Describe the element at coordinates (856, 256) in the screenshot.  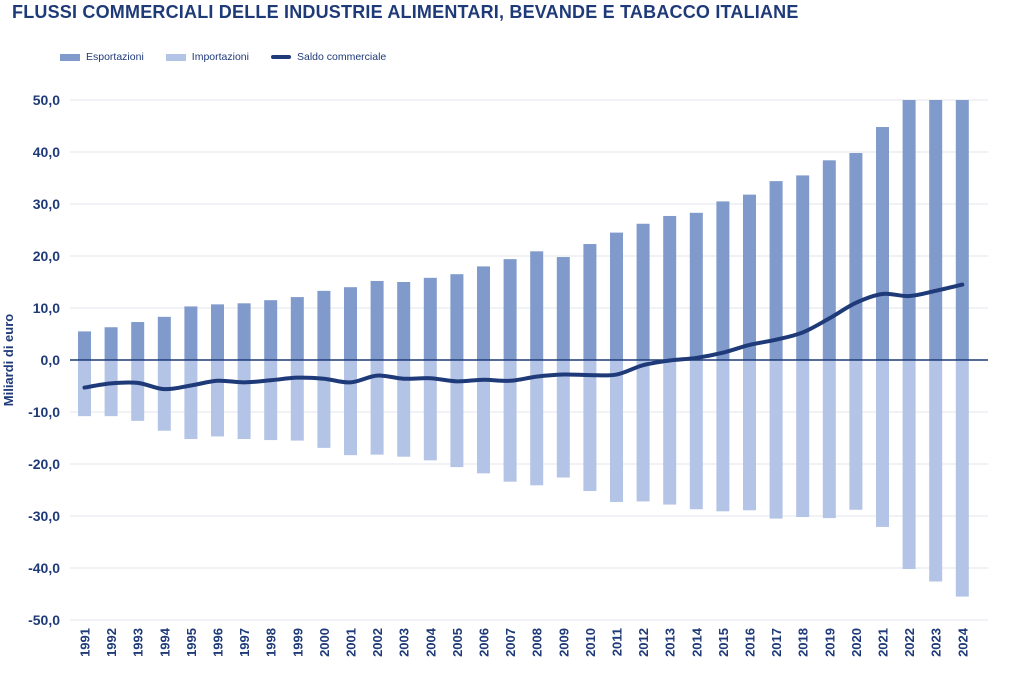
I see `bar-esportazioni-2020` at that location.